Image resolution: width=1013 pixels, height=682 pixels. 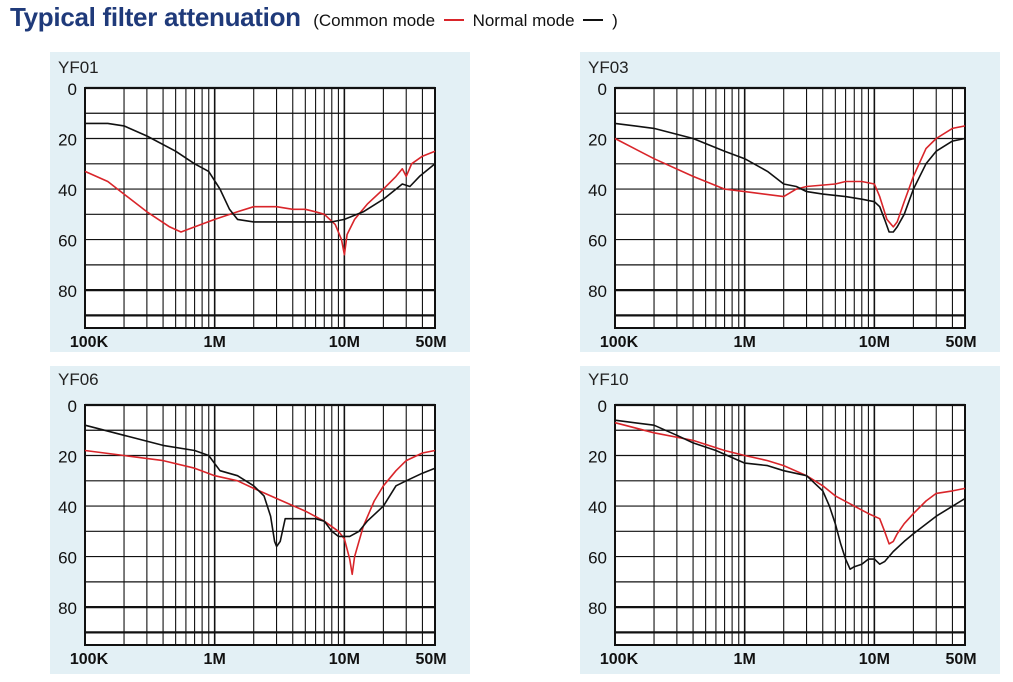 I want to click on legend-close-text: ), so click(x=615, y=20).